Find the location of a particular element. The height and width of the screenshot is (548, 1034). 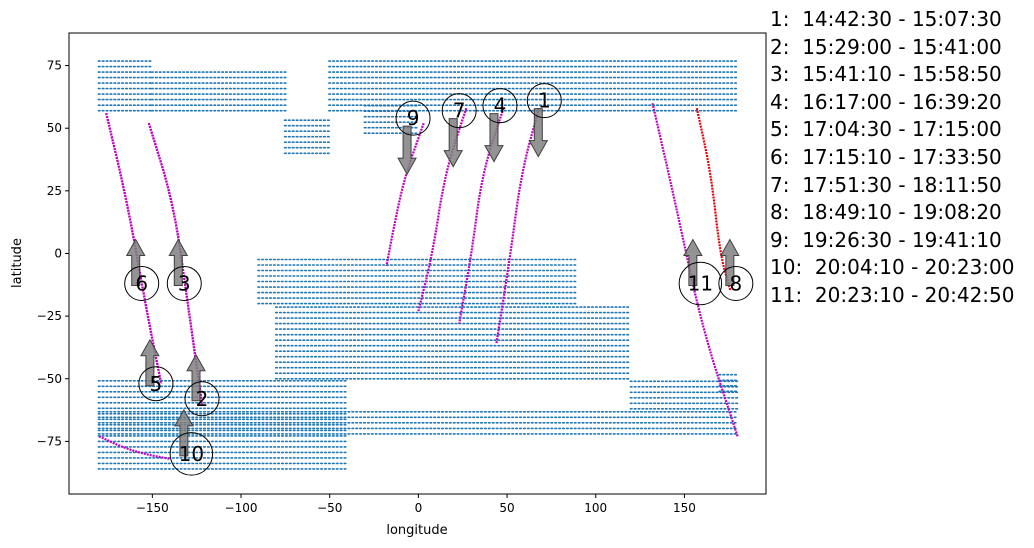

legend-entry-9: 9: 19:26:30 - 19:41:10 is located at coordinates (892, 241).